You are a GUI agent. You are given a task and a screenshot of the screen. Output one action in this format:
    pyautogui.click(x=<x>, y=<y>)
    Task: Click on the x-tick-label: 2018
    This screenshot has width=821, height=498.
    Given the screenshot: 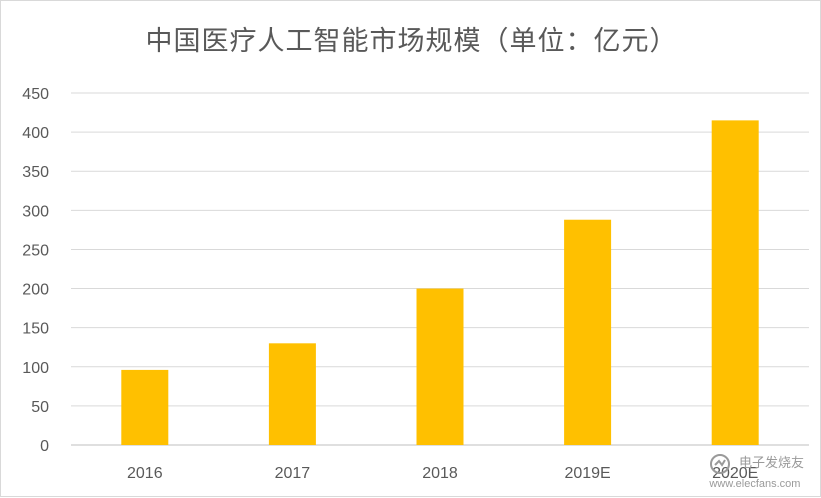 What is the action you would take?
    pyautogui.click(x=440, y=473)
    